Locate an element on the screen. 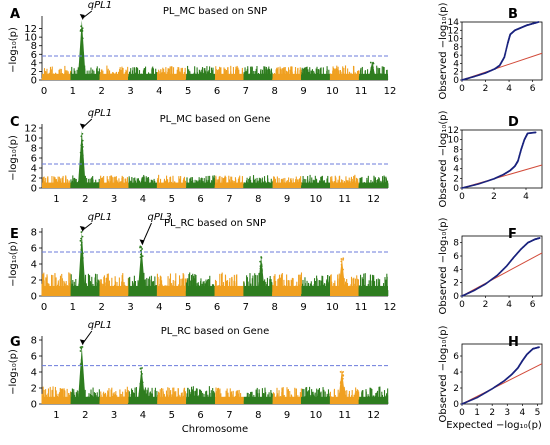  qq-y-axis-label: Observed −log₁₀(p) is located at coordinates (443, 265).